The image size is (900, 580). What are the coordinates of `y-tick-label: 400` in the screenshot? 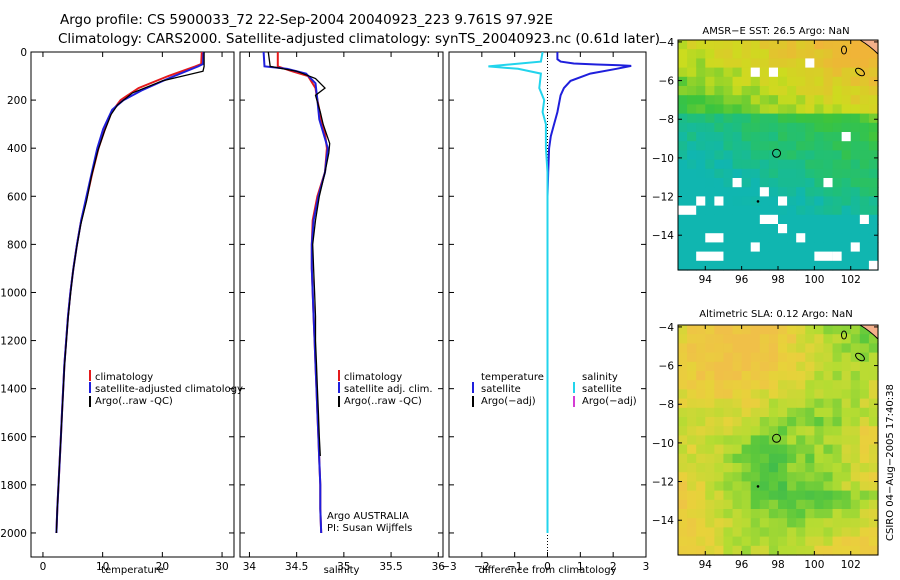 It's located at (17, 149).